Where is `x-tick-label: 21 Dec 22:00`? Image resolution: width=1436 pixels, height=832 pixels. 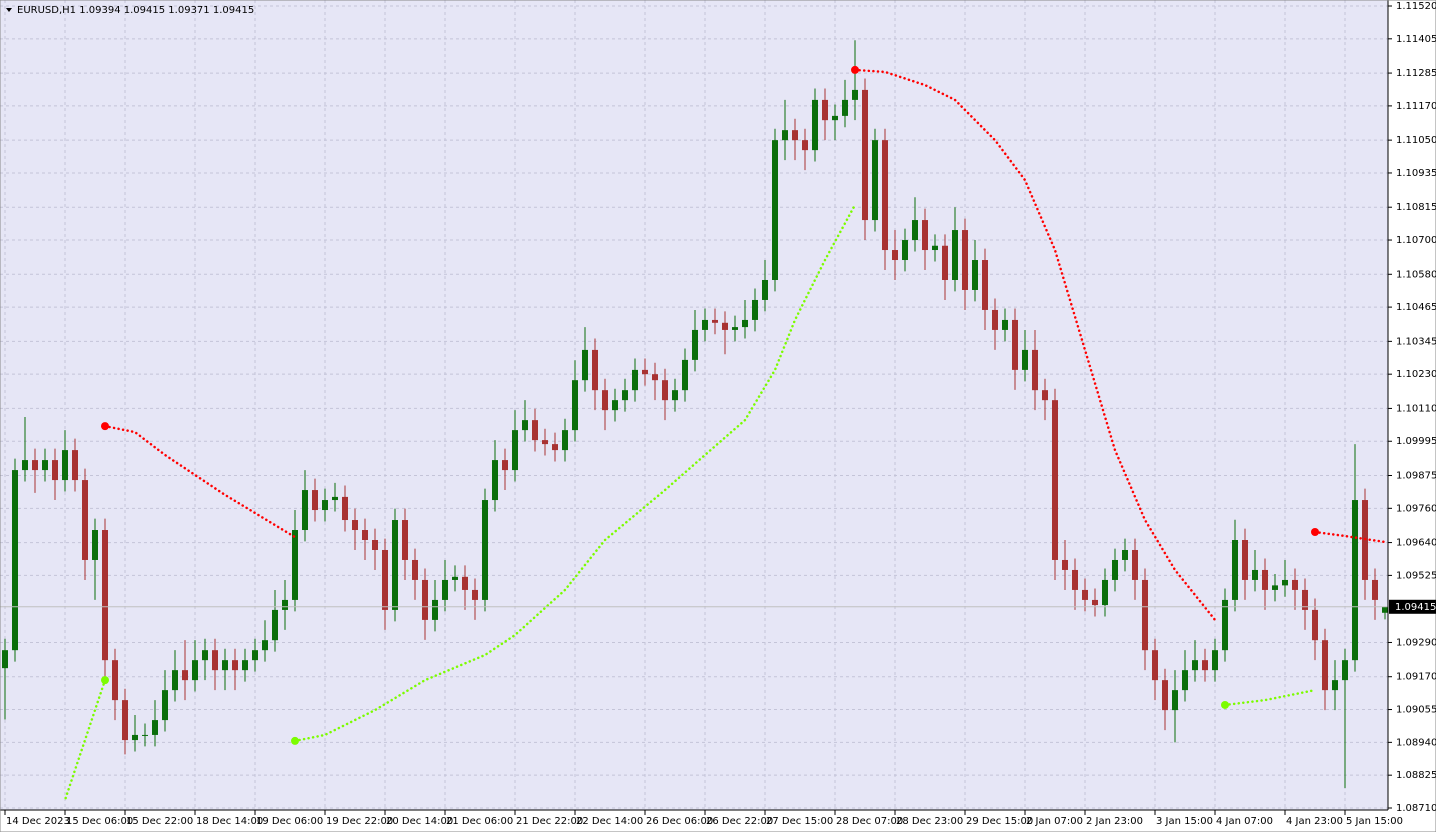 x-tick-label: 21 Dec 22:00 is located at coordinates (549, 821).